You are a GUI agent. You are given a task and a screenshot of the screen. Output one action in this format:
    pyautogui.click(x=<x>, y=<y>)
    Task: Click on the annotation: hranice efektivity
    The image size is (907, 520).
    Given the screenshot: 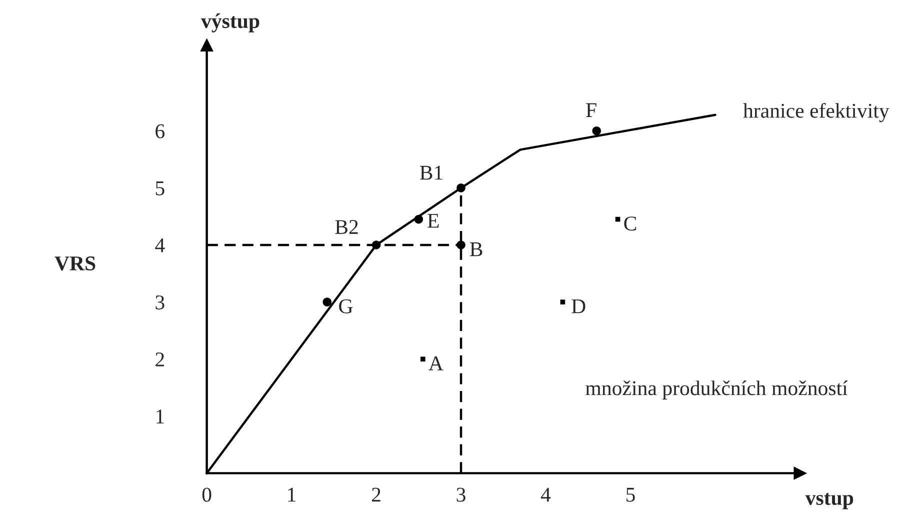 What is the action you would take?
    pyautogui.click(x=816, y=112)
    